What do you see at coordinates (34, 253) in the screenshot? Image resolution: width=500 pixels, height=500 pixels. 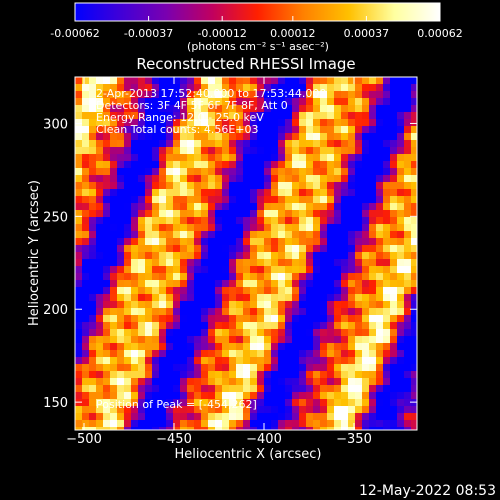 I see `y-axis-label: Heliocentric Y (arcsec)` at bounding box center [34, 253].